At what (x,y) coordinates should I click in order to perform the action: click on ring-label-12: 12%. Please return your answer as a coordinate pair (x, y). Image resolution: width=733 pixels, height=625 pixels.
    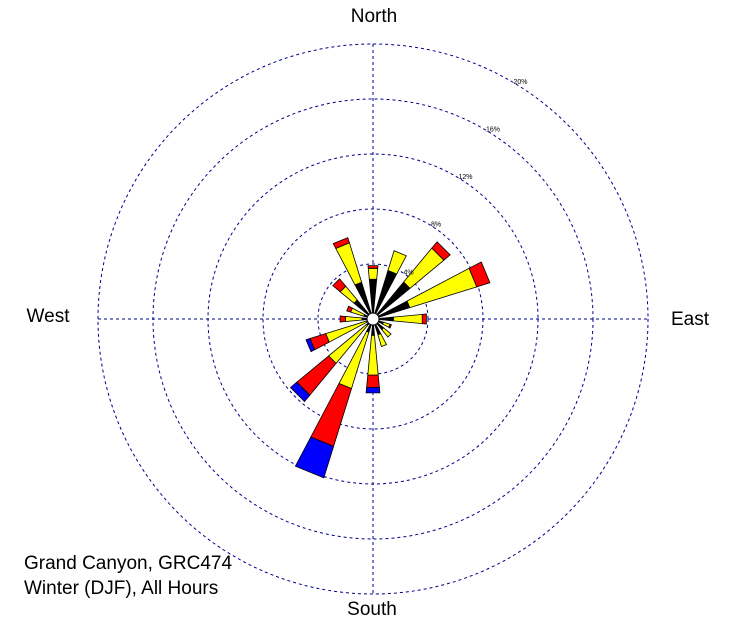
    Looking at the image, I should click on (466, 177).